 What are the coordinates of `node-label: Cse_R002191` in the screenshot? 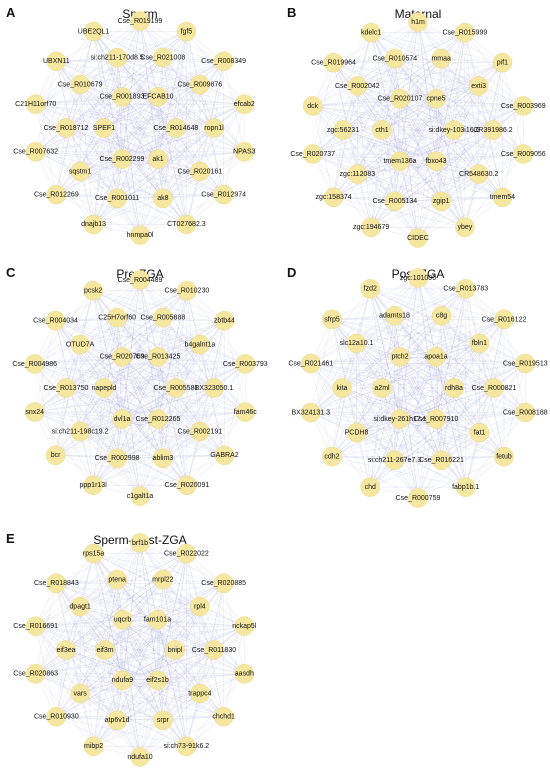 It's located at (199, 431).